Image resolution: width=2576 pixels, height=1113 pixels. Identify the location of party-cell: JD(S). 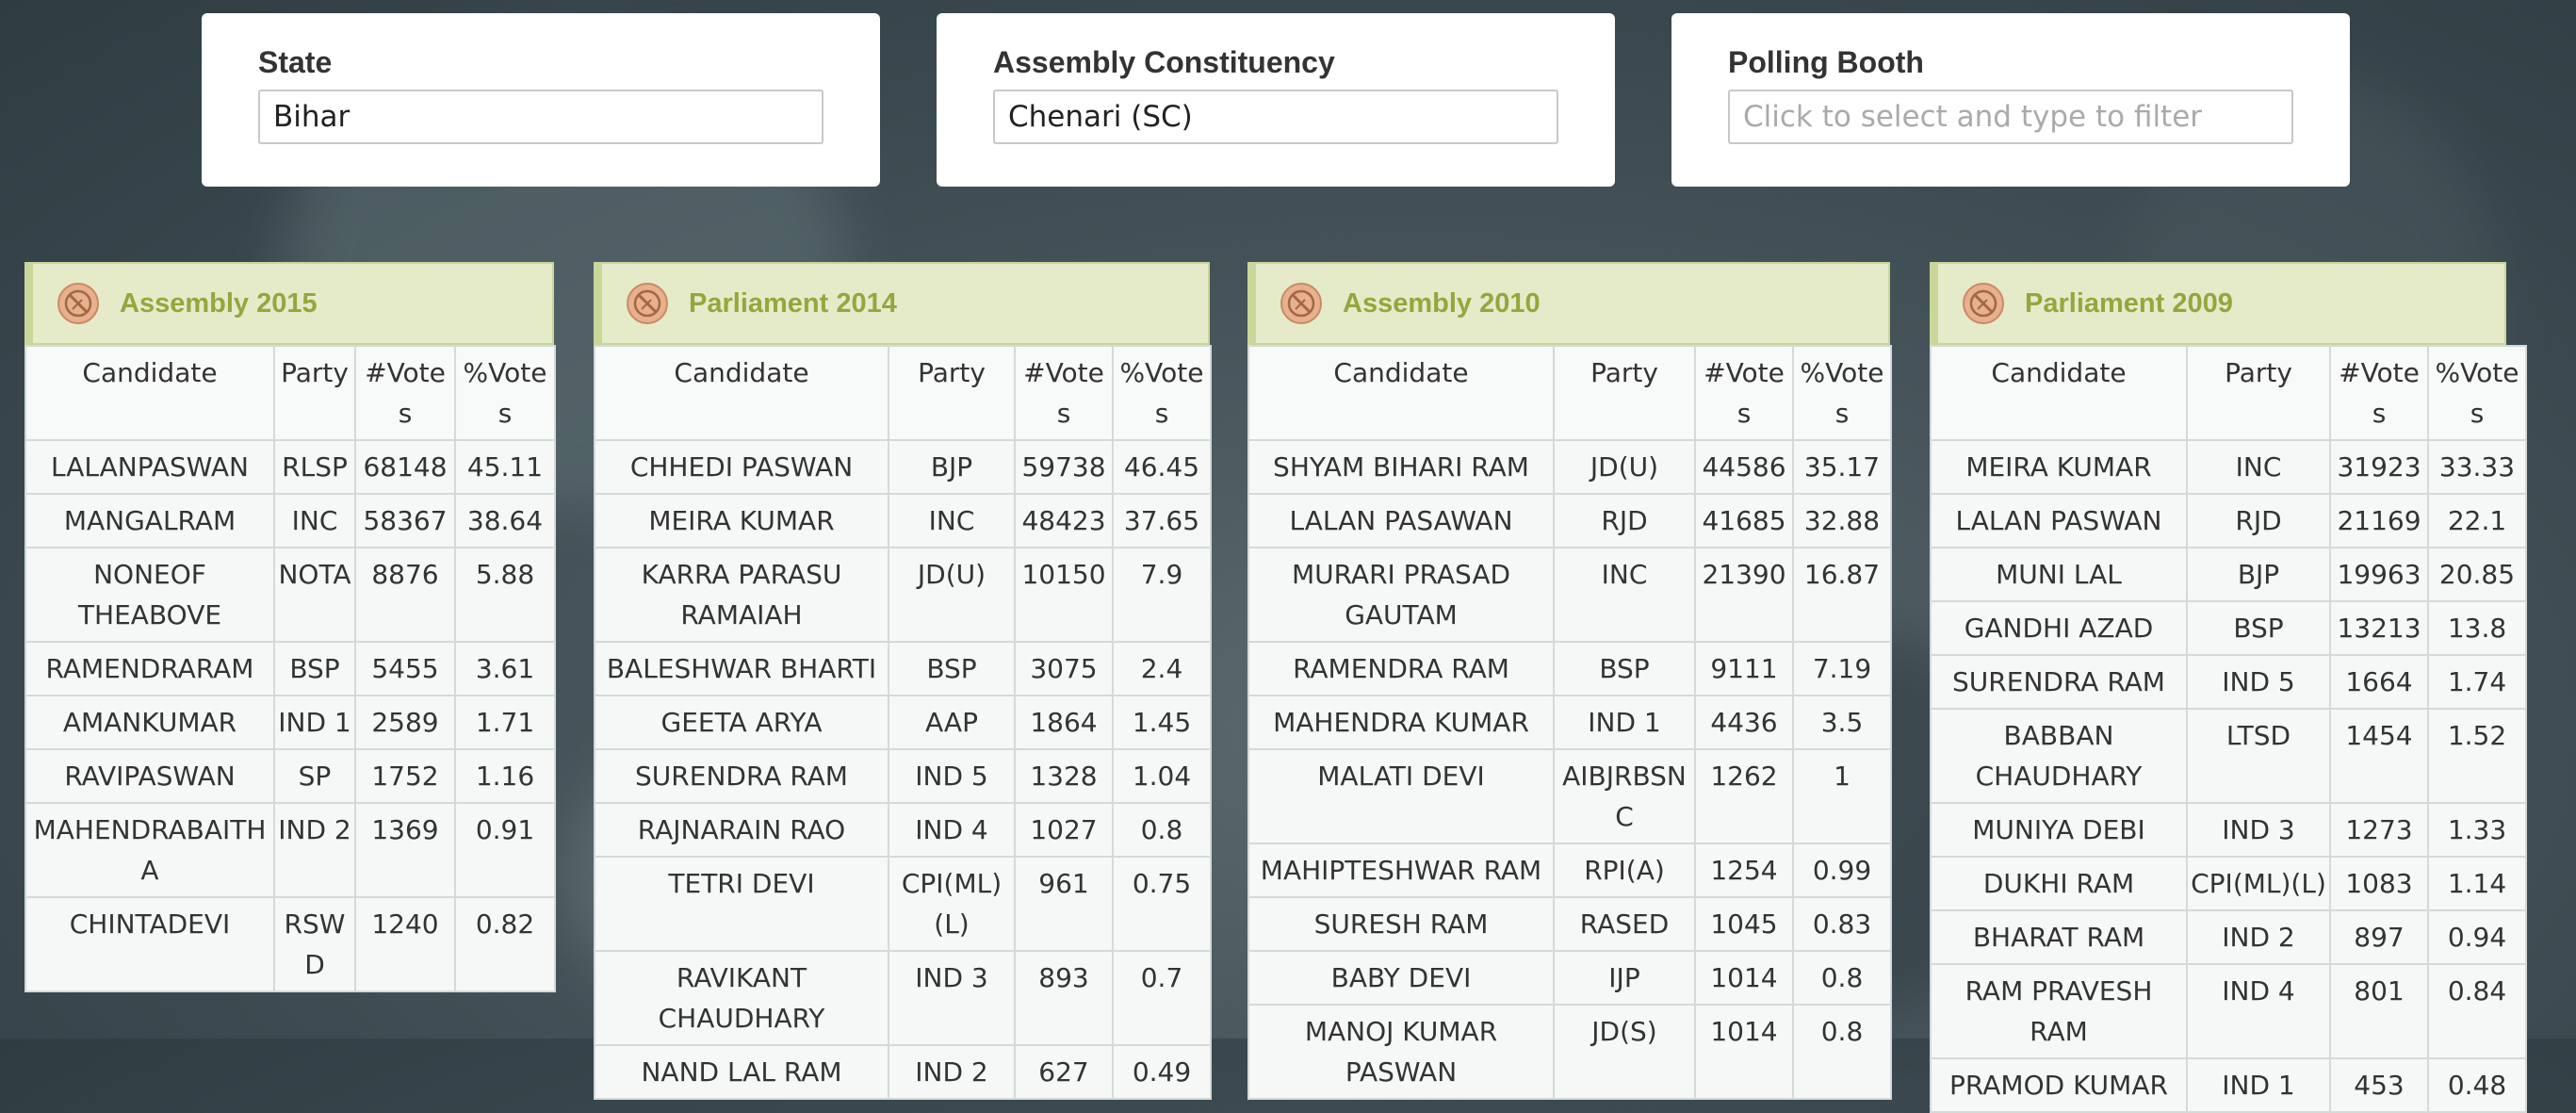
(1624, 1052).